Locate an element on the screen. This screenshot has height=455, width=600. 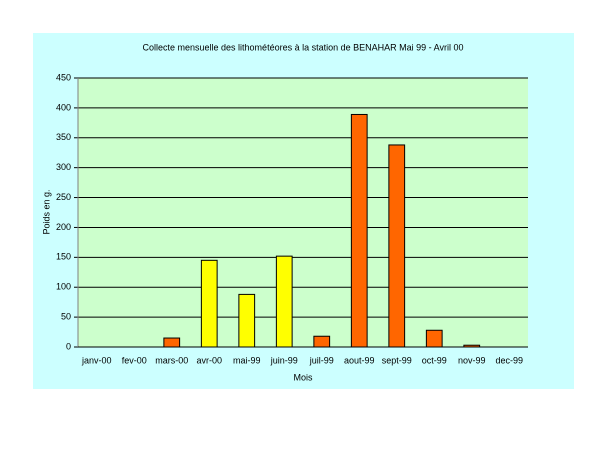
x-tick-label: juin-99 is located at coordinates (284, 360).